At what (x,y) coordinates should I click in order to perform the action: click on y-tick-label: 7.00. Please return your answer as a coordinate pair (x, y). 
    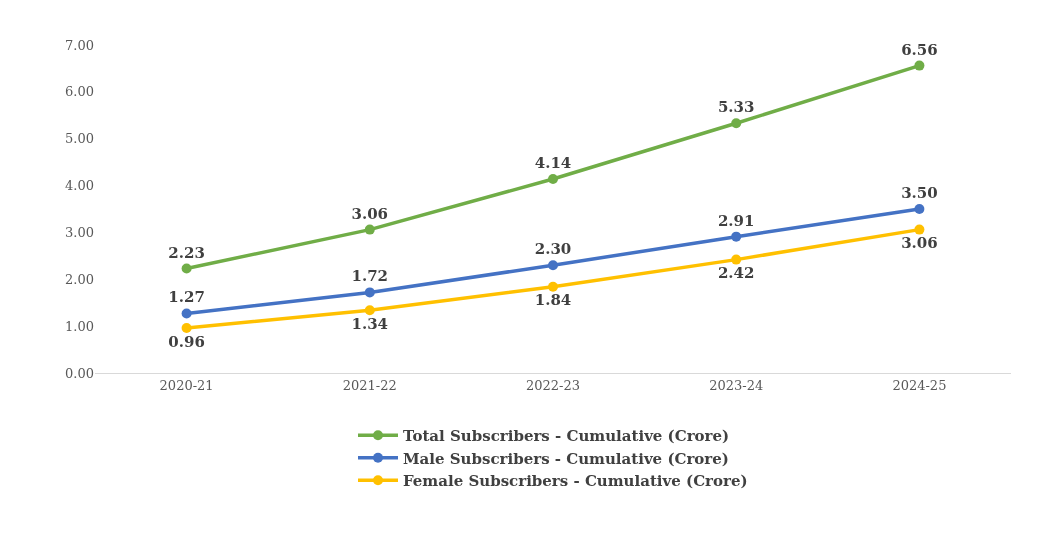
    Looking at the image, I should click on (79, 45).